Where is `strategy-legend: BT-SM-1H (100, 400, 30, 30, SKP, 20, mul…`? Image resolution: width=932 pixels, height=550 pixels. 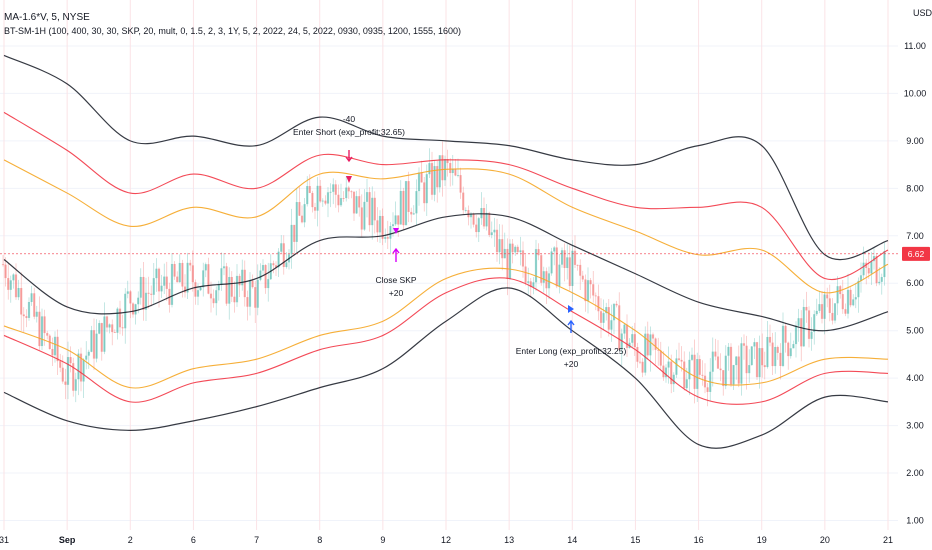
strategy-legend: BT-SM-1H (100, 400, 30, 30, SKP, 20, mul… is located at coordinates (232, 31).